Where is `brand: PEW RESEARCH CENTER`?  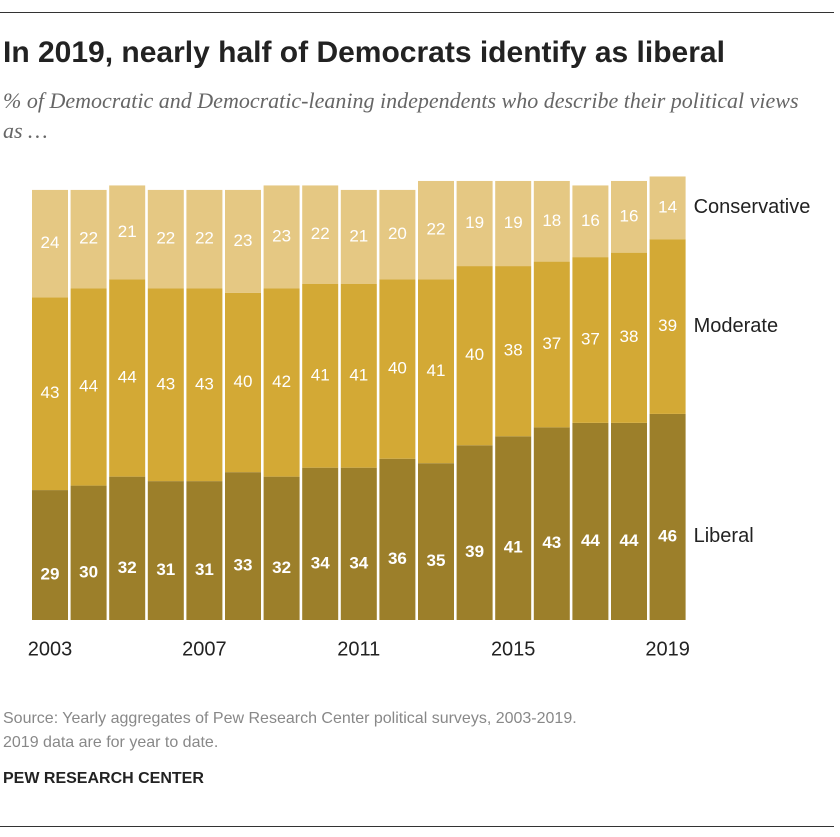 brand: PEW RESEARCH CENTER is located at coordinates (103, 778).